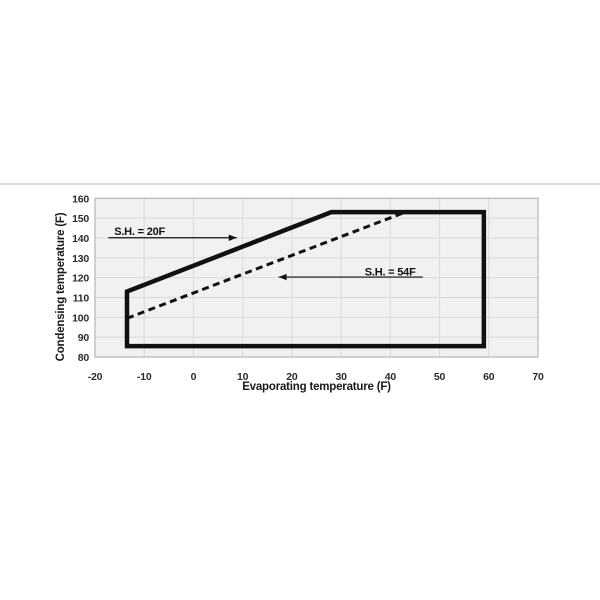 The image size is (600, 600). I want to click on x-tick-label: 0, so click(194, 377).